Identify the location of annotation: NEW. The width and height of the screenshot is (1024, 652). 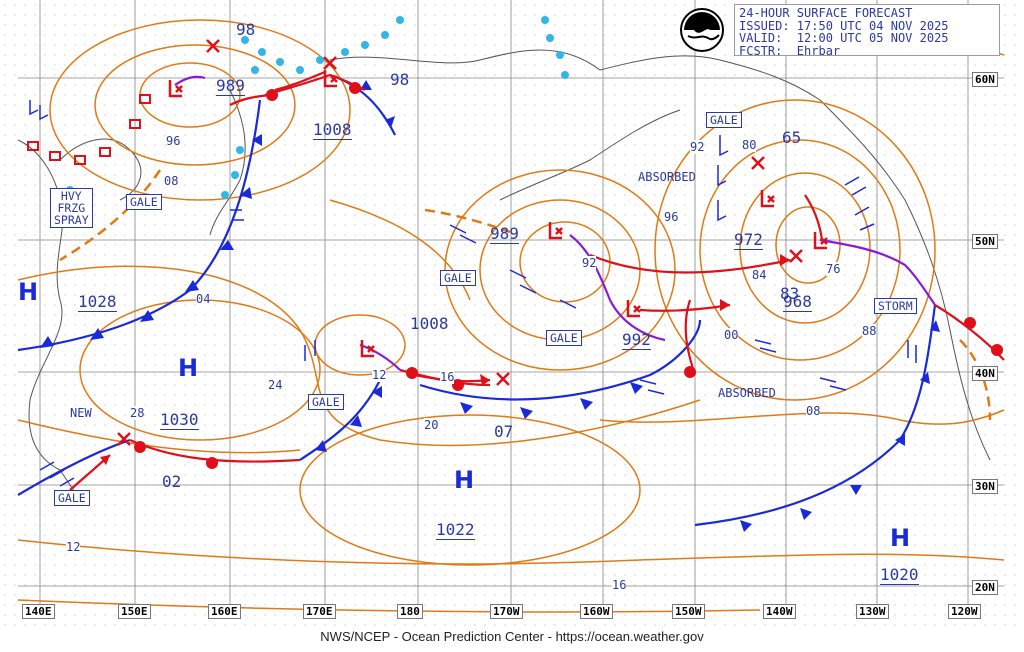
(81, 413).